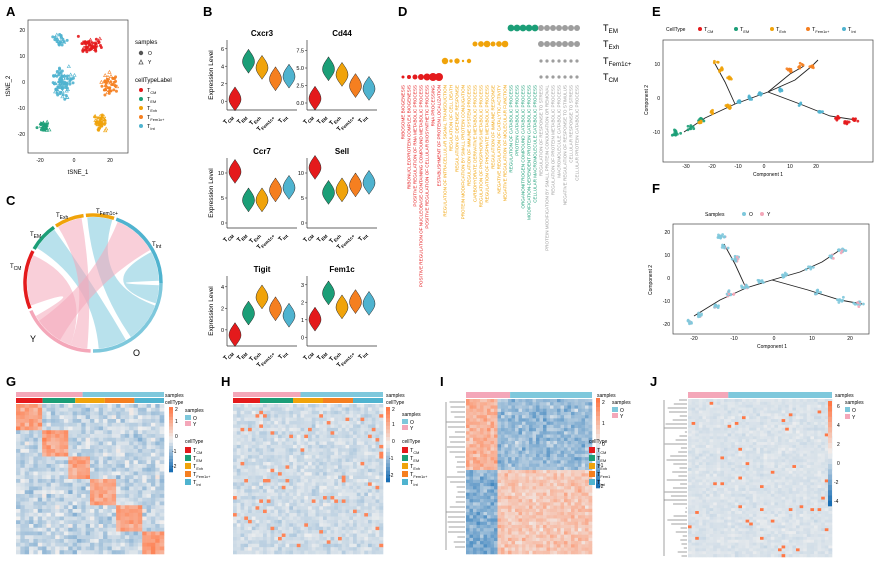 This screenshot has width=883, height=561. What do you see at coordinates (284, 356) in the screenshot?
I see `violin-xtick: TInt` at bounding box center [284, 356].